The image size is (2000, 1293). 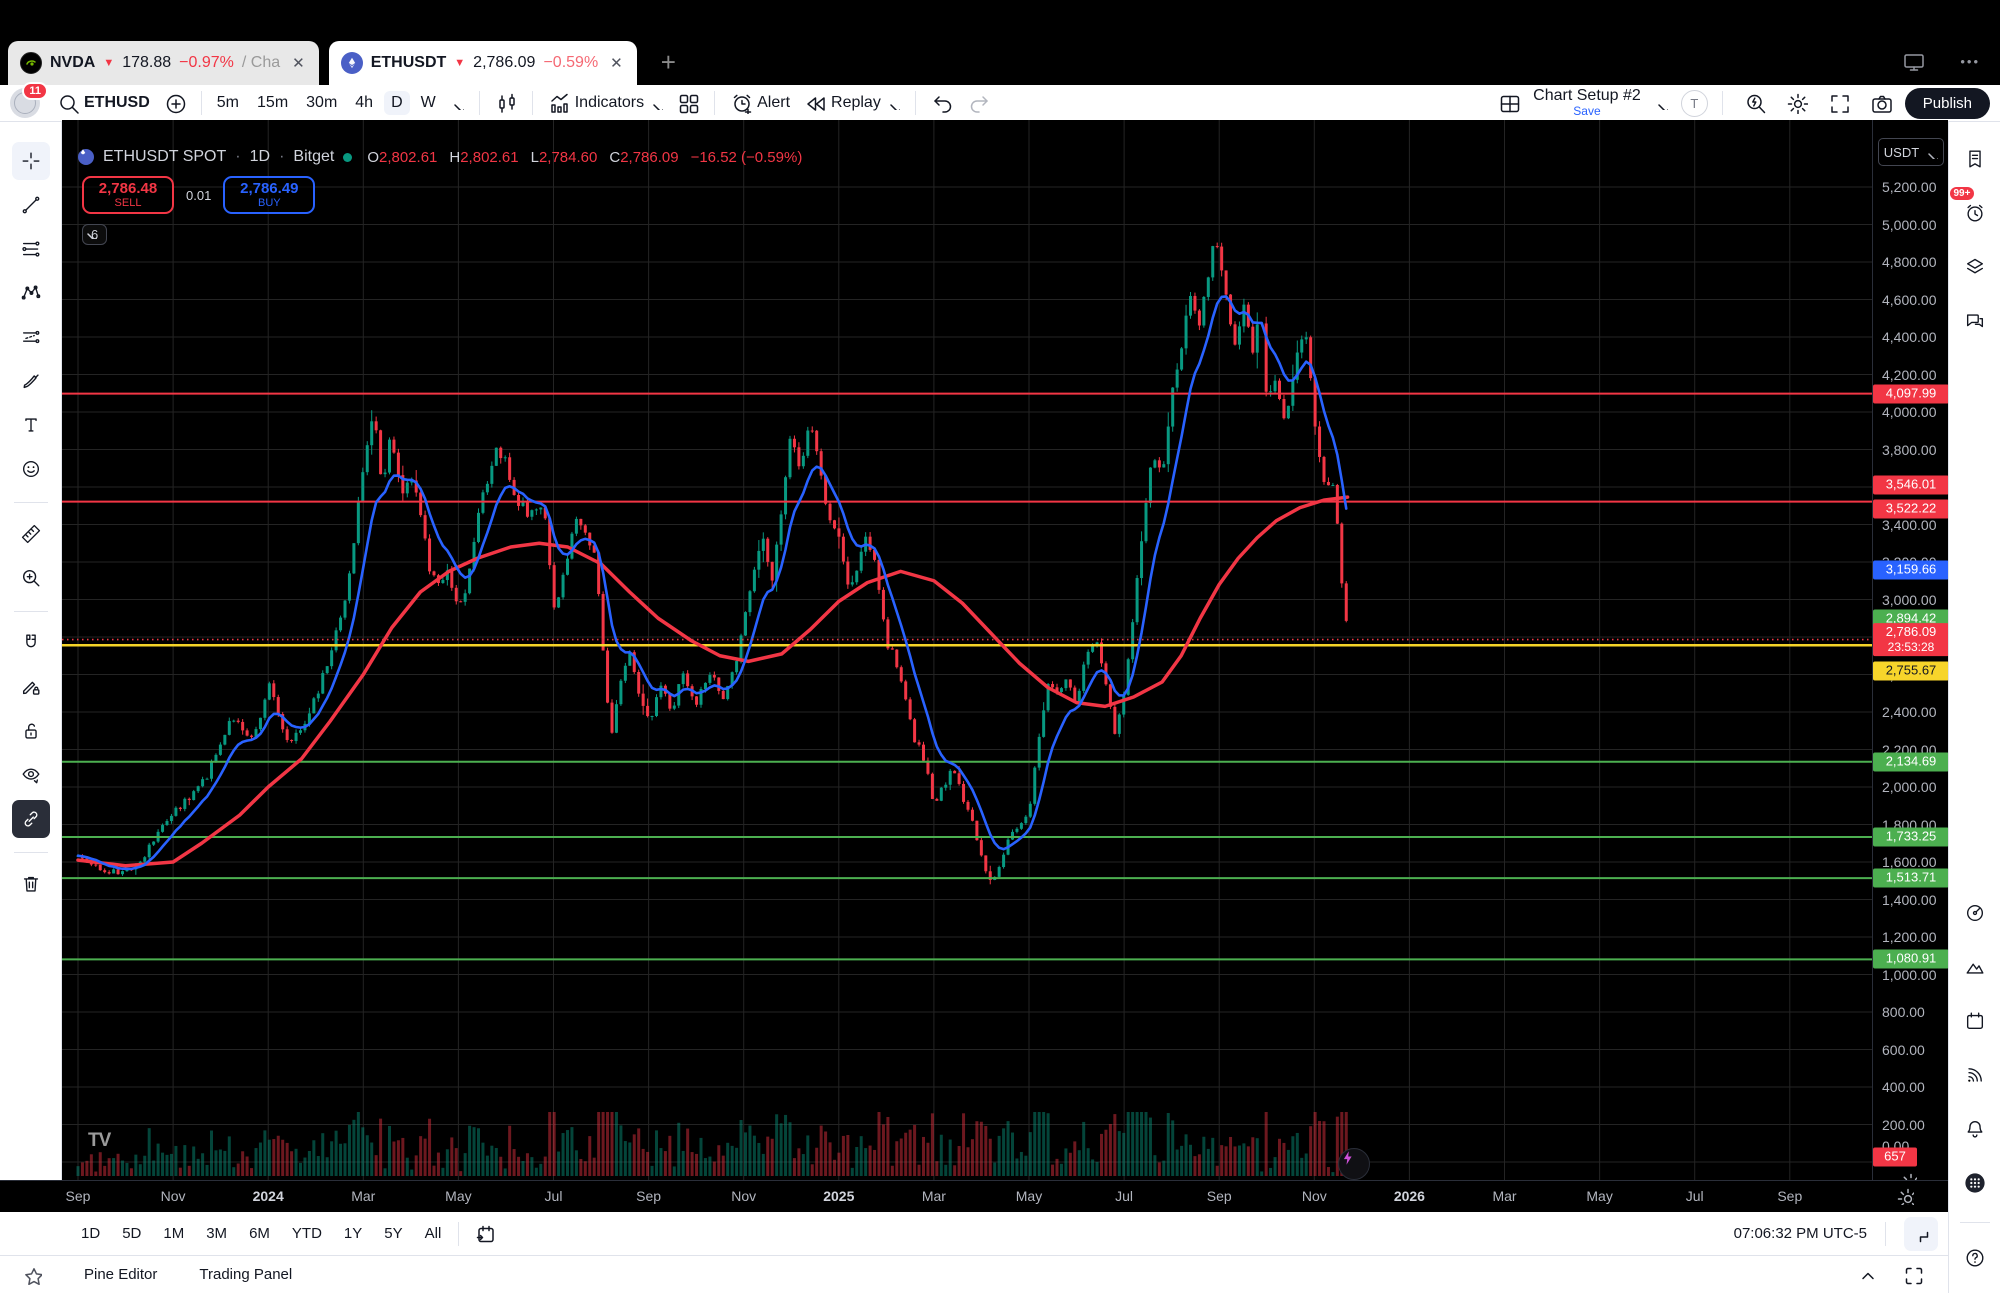 I want to click on object-collapse-button: 6, so click(x=95, y=234).